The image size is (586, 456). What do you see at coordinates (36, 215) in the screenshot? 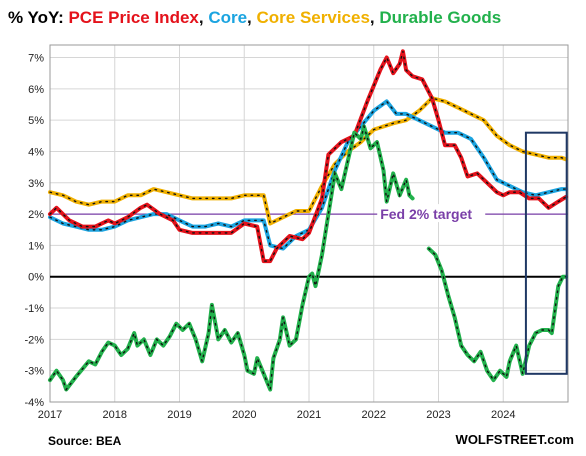
I see `y-tick-label: 2%` at bounding box center [36, 215].